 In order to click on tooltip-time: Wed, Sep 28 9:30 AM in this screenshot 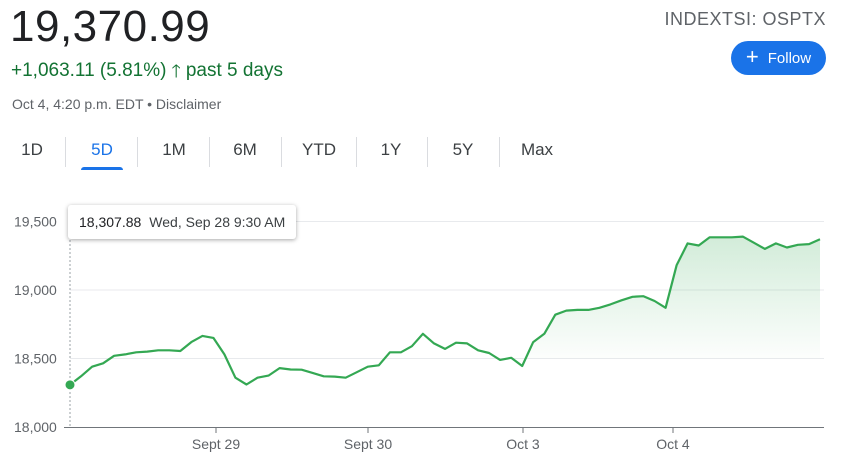, I will do `click(217, 222)`.